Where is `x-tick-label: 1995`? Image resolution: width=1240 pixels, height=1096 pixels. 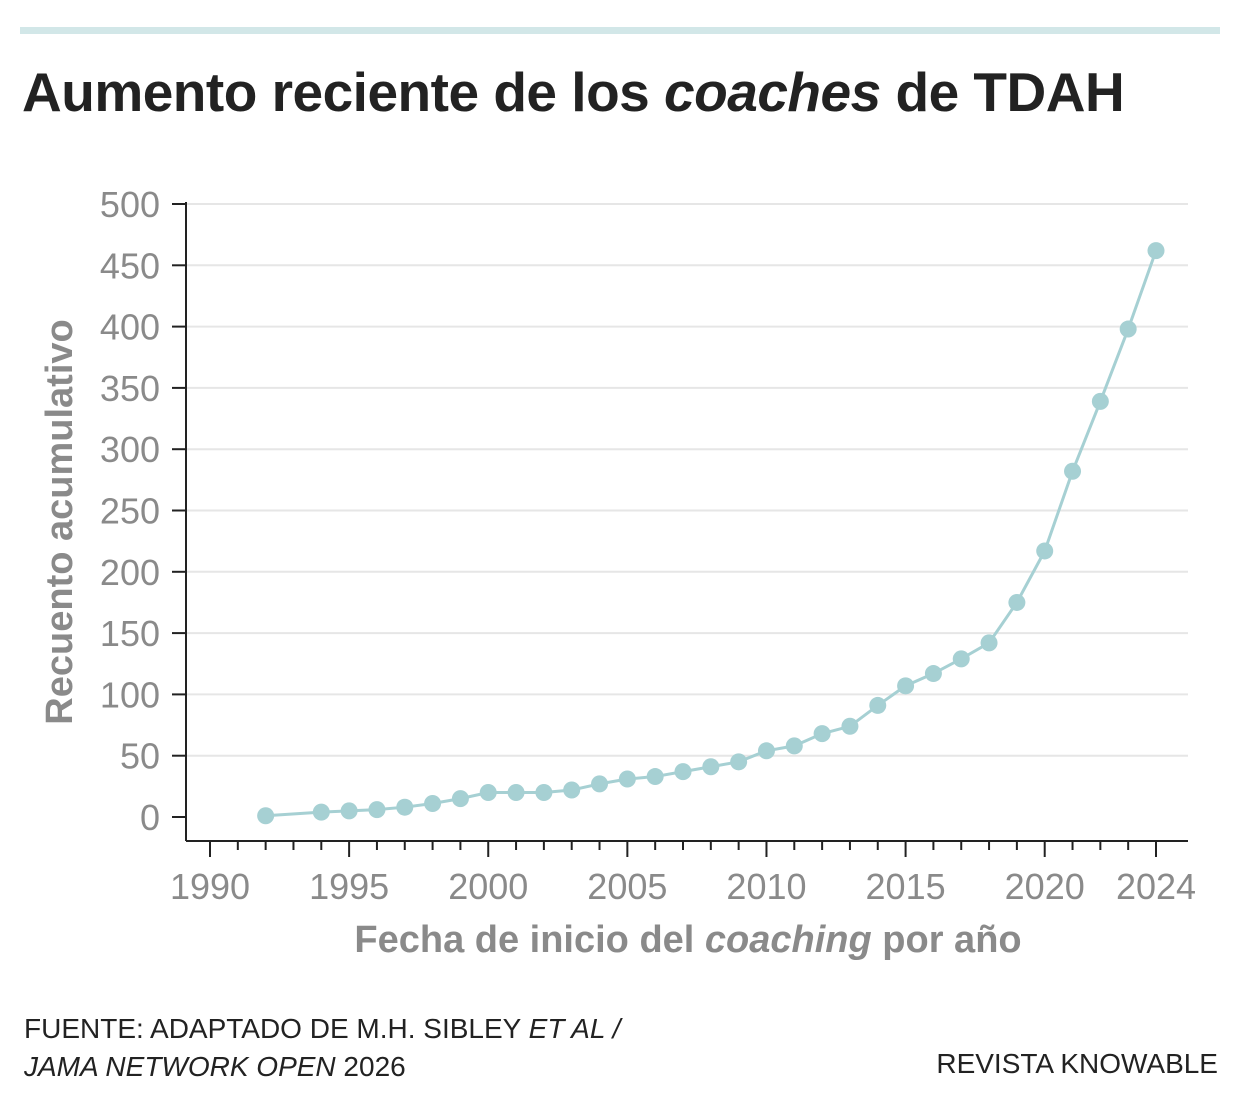 x-tick-label: 1995 is located at coordinates (349, 886).